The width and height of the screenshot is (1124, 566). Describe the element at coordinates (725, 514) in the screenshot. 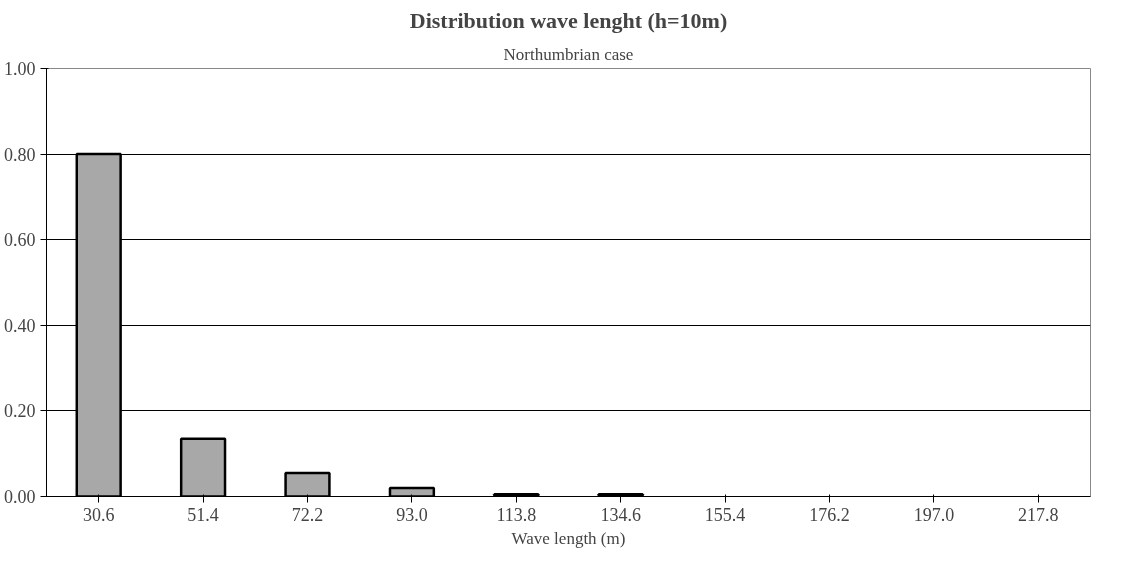

I see `x-tick-label: 155.4` at that location.